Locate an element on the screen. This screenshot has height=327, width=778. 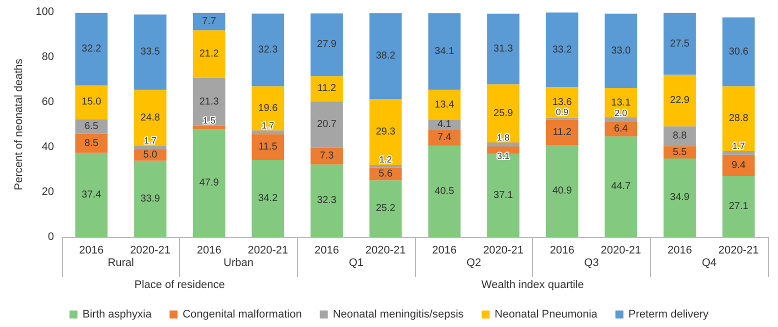
data-label: 3.1 is located at coordinates (503, 156).